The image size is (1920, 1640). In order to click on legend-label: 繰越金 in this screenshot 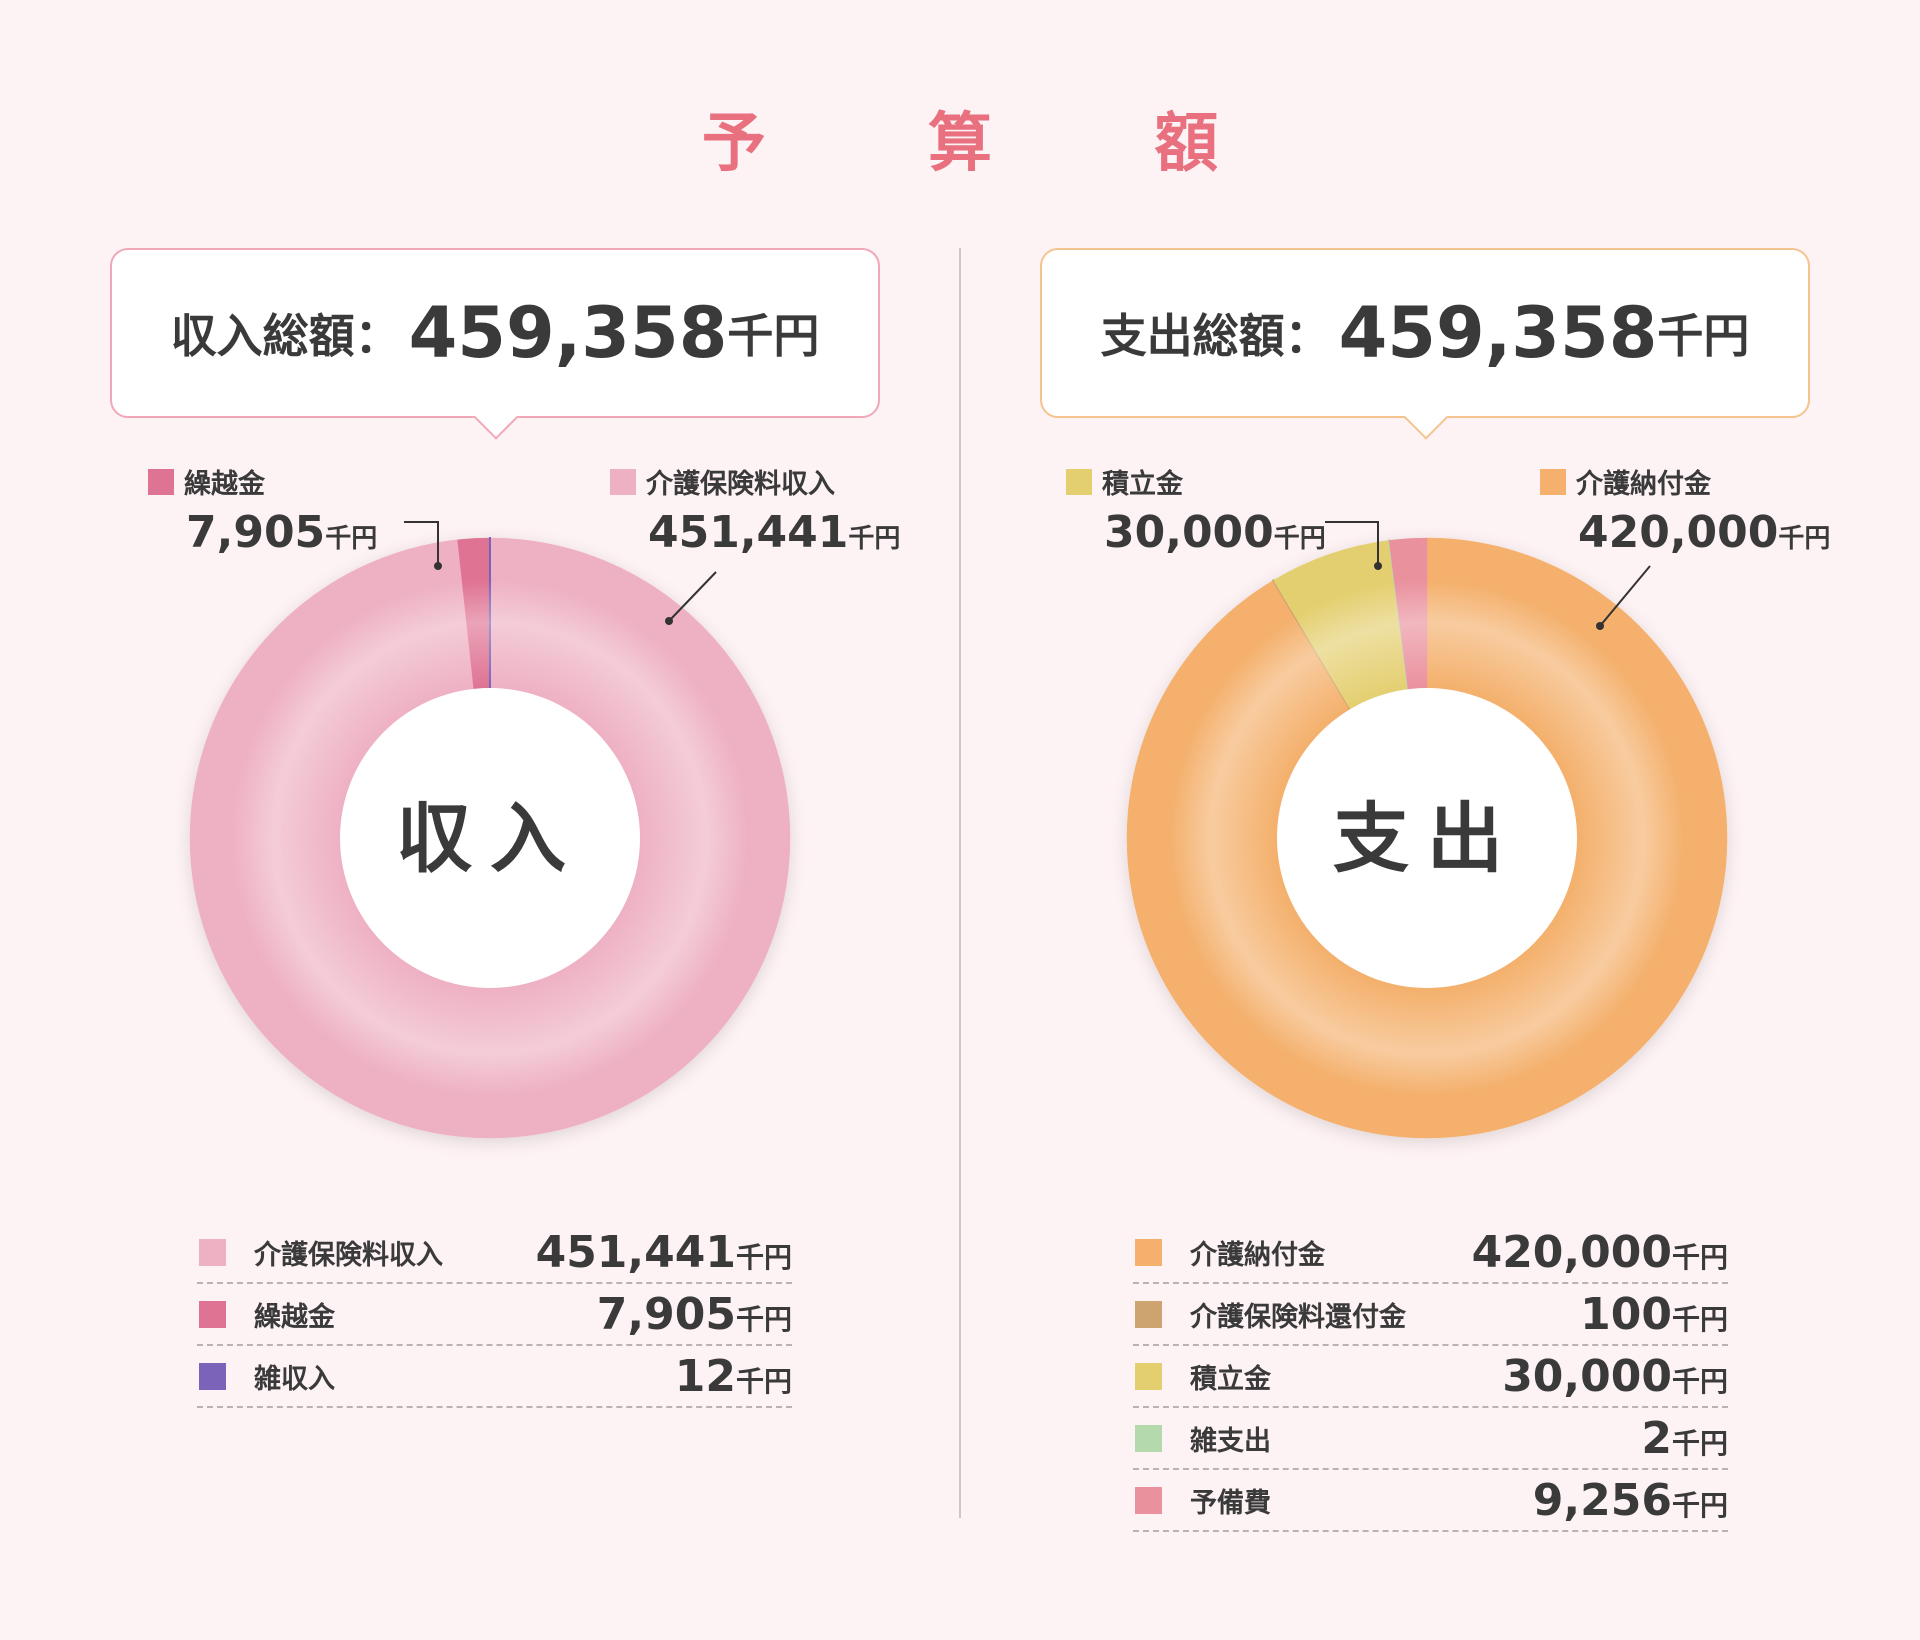, I will do `click(294, 1317)`.